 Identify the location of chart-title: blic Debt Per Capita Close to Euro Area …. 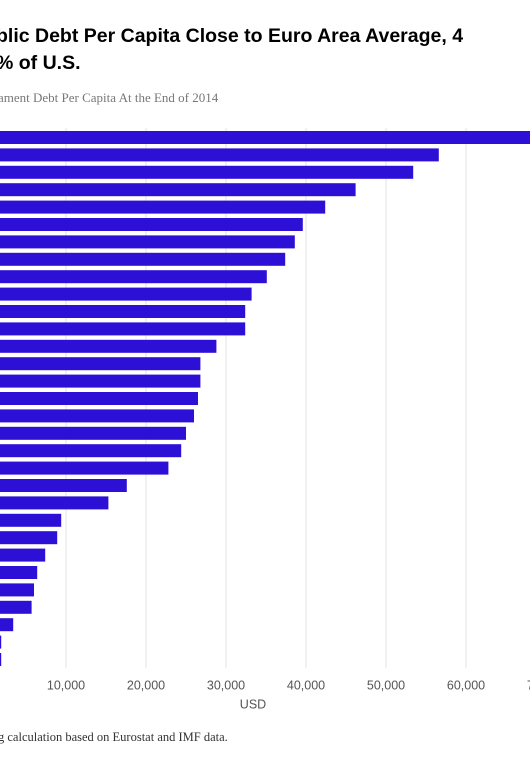
(231, 36).